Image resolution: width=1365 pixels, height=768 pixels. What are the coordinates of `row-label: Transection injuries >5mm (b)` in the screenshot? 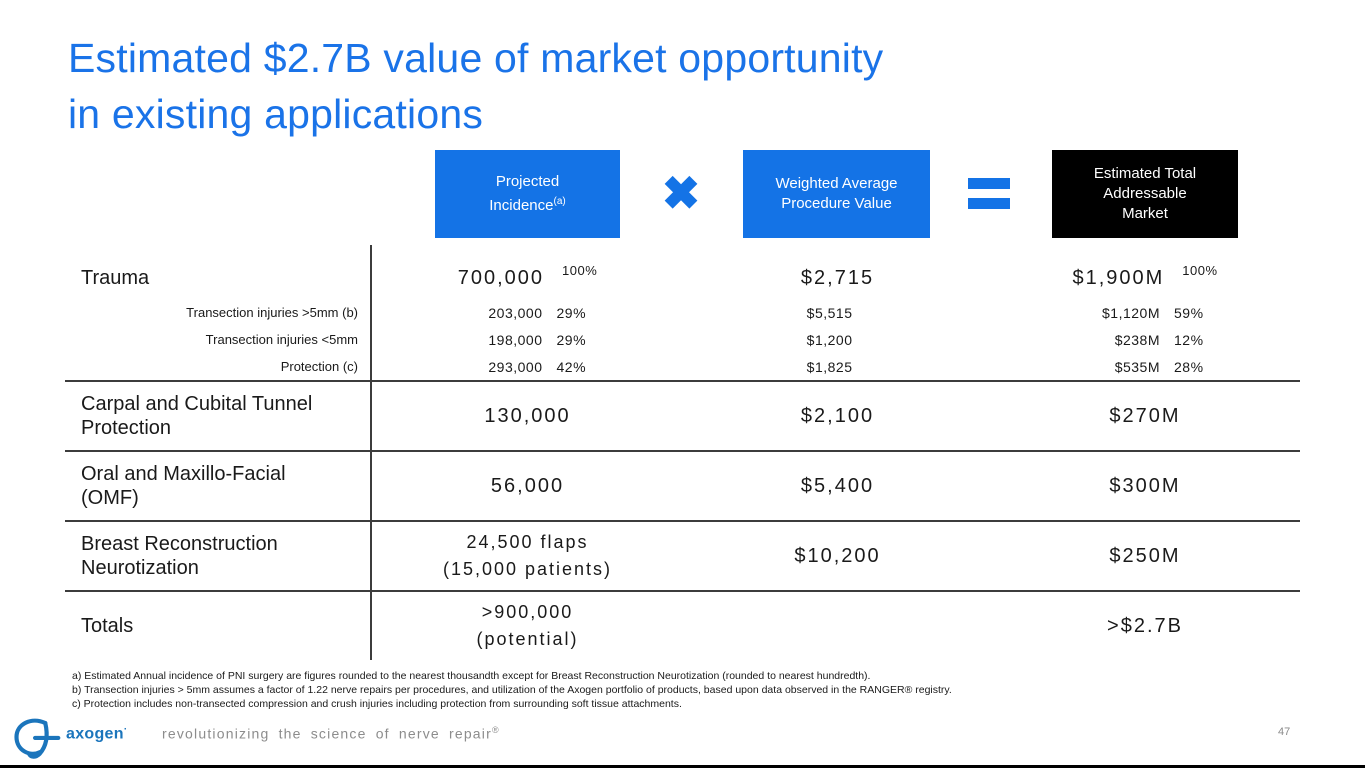 It's located at (272, 312).